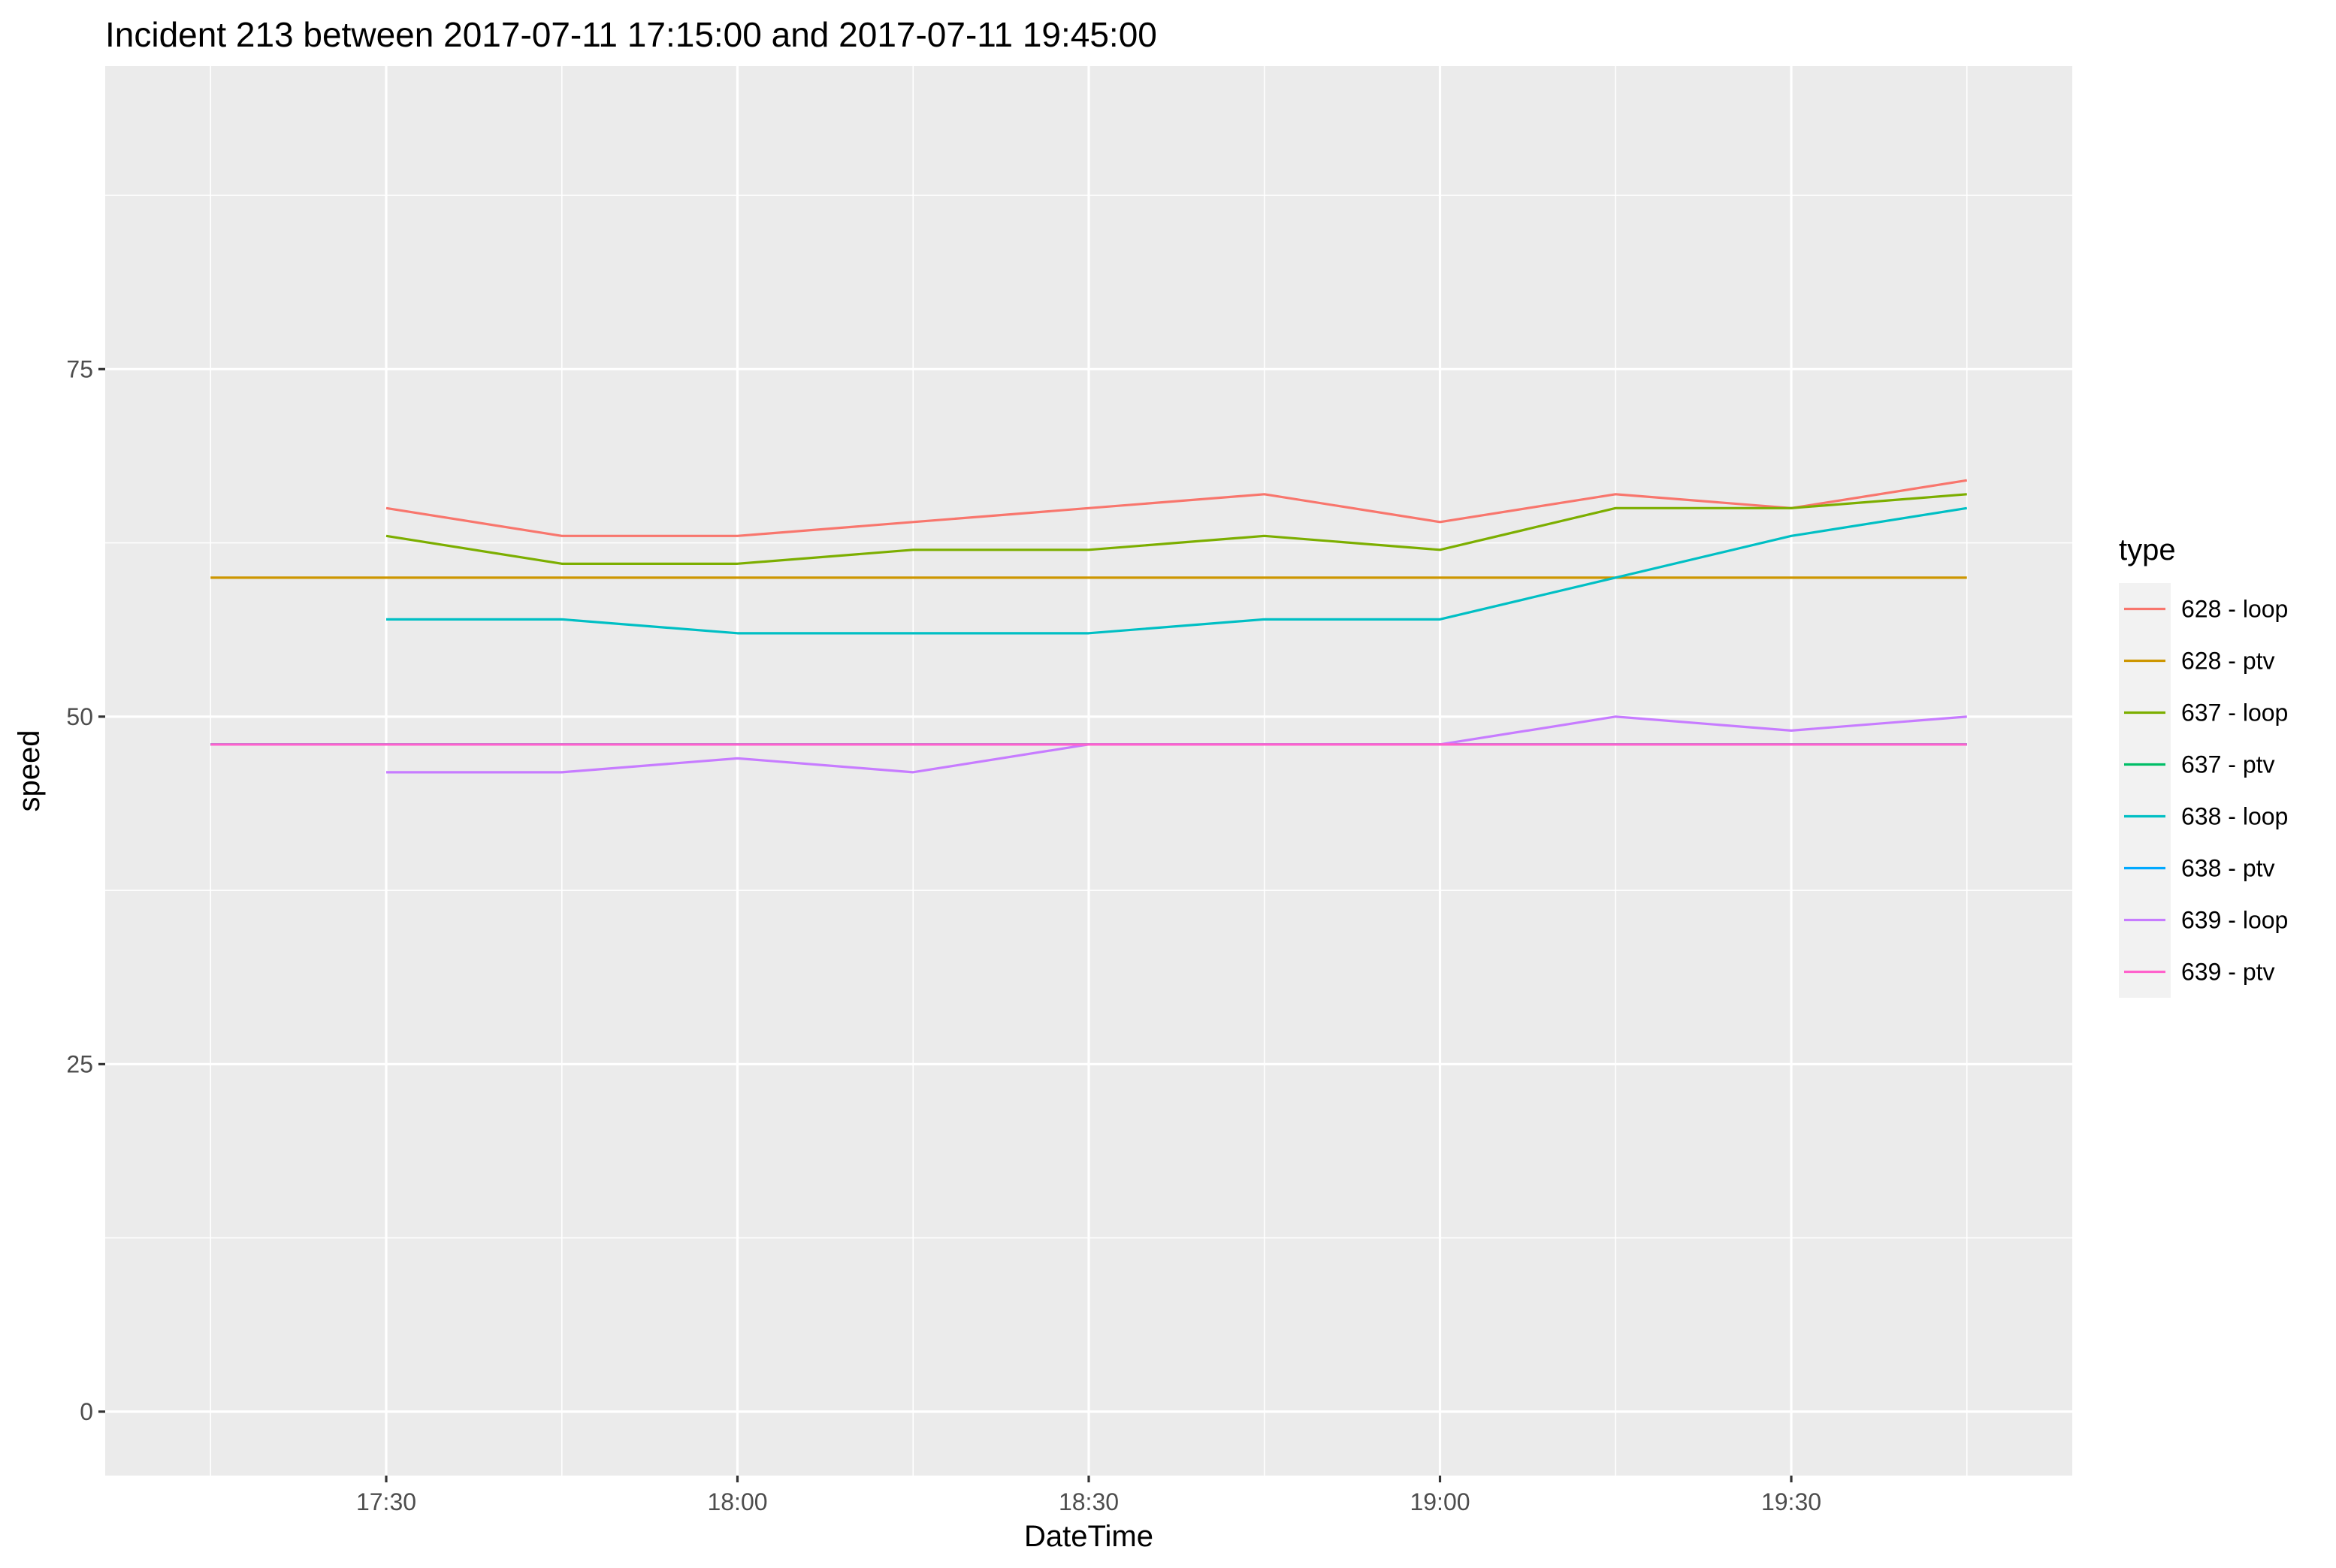 The height and width of the screenshot is (1568, 2336). Describe the element at coordinates (2234, 713) in the screenshot. I see `legend-label: 637 - loop` at that location.